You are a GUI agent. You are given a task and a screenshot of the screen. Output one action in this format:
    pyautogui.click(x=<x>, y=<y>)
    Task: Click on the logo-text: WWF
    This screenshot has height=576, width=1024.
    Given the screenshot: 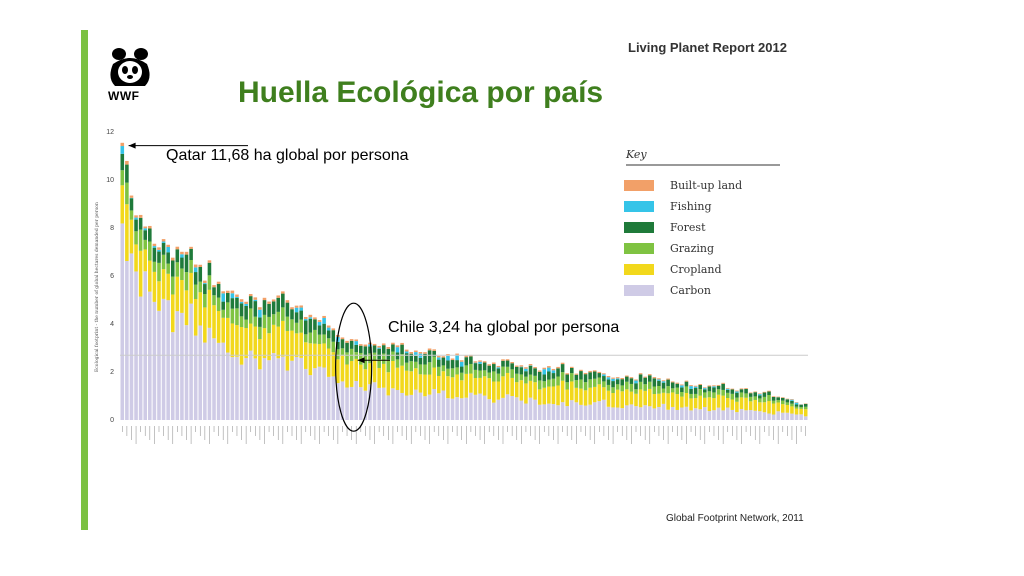 What is the action you would take?
    pyautogui.click(x=124, y=96)
    